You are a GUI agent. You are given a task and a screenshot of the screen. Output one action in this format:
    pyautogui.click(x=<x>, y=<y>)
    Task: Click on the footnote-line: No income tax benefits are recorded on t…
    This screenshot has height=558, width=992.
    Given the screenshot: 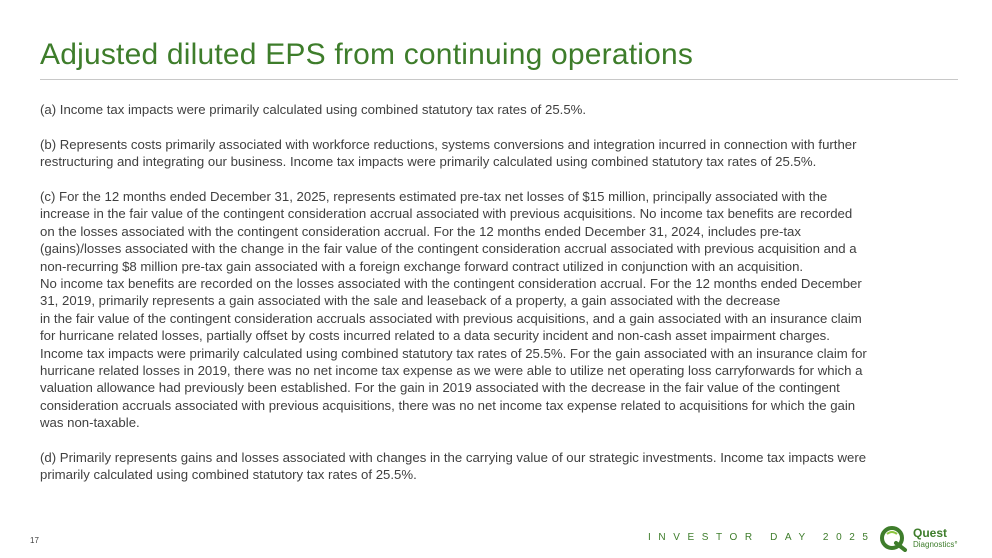 What is the action you would take?
    pyautogui.click(x=451, y=284)
    